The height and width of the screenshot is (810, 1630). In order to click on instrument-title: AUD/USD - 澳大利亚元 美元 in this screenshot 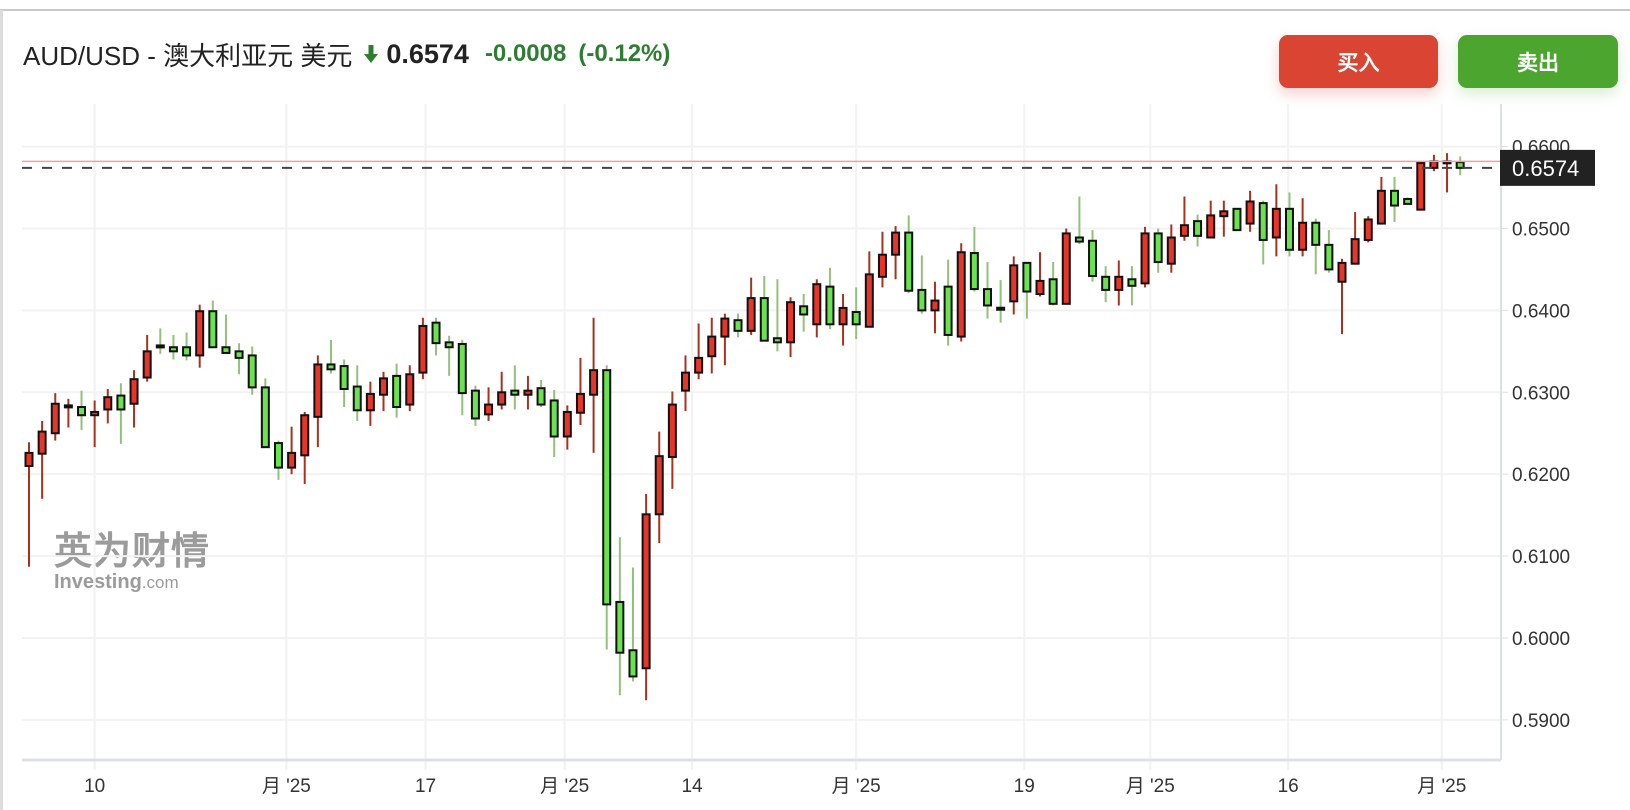, I will do `click(188, 55)`.